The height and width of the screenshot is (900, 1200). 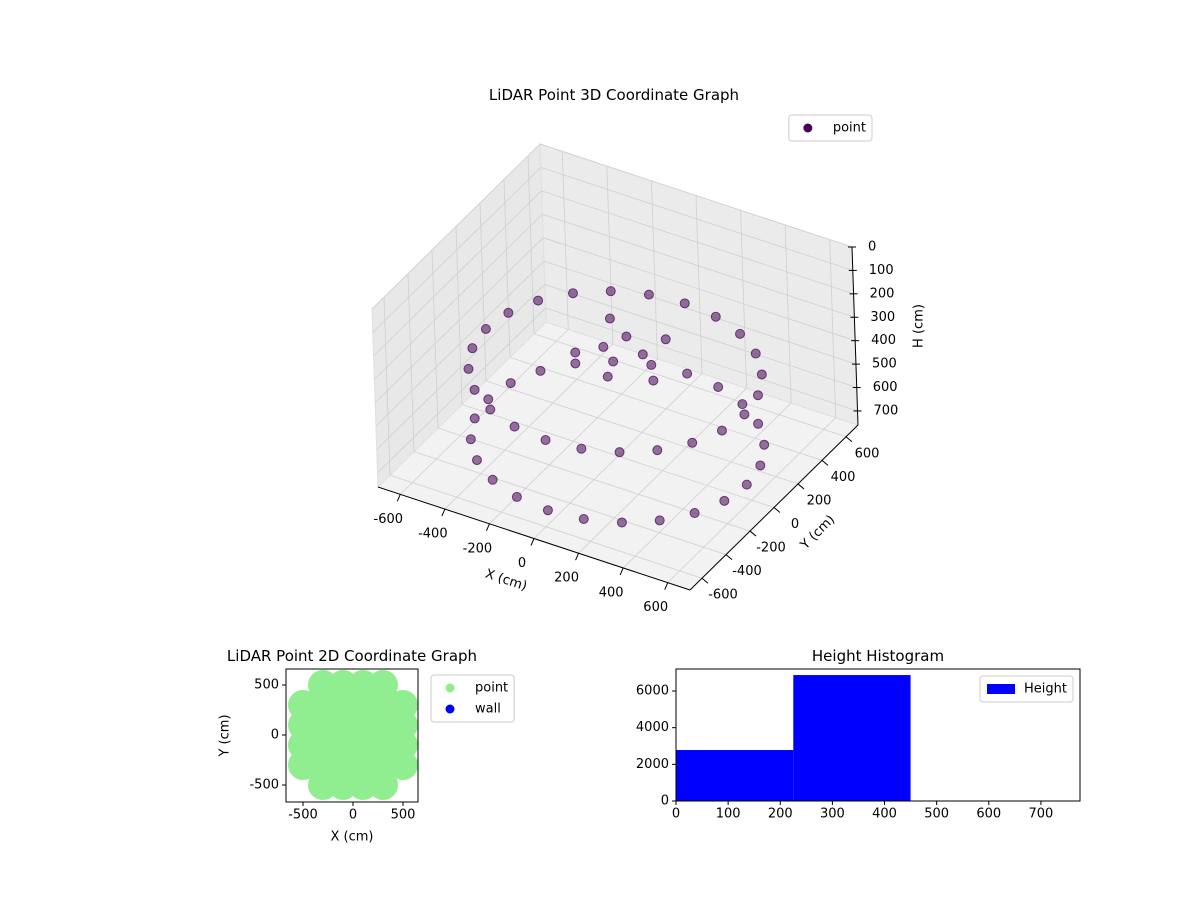 What do you see at coordinates (478, 548) in the screenshot?
I see `x-tick-label: -200` at bounding box center [478, 548].